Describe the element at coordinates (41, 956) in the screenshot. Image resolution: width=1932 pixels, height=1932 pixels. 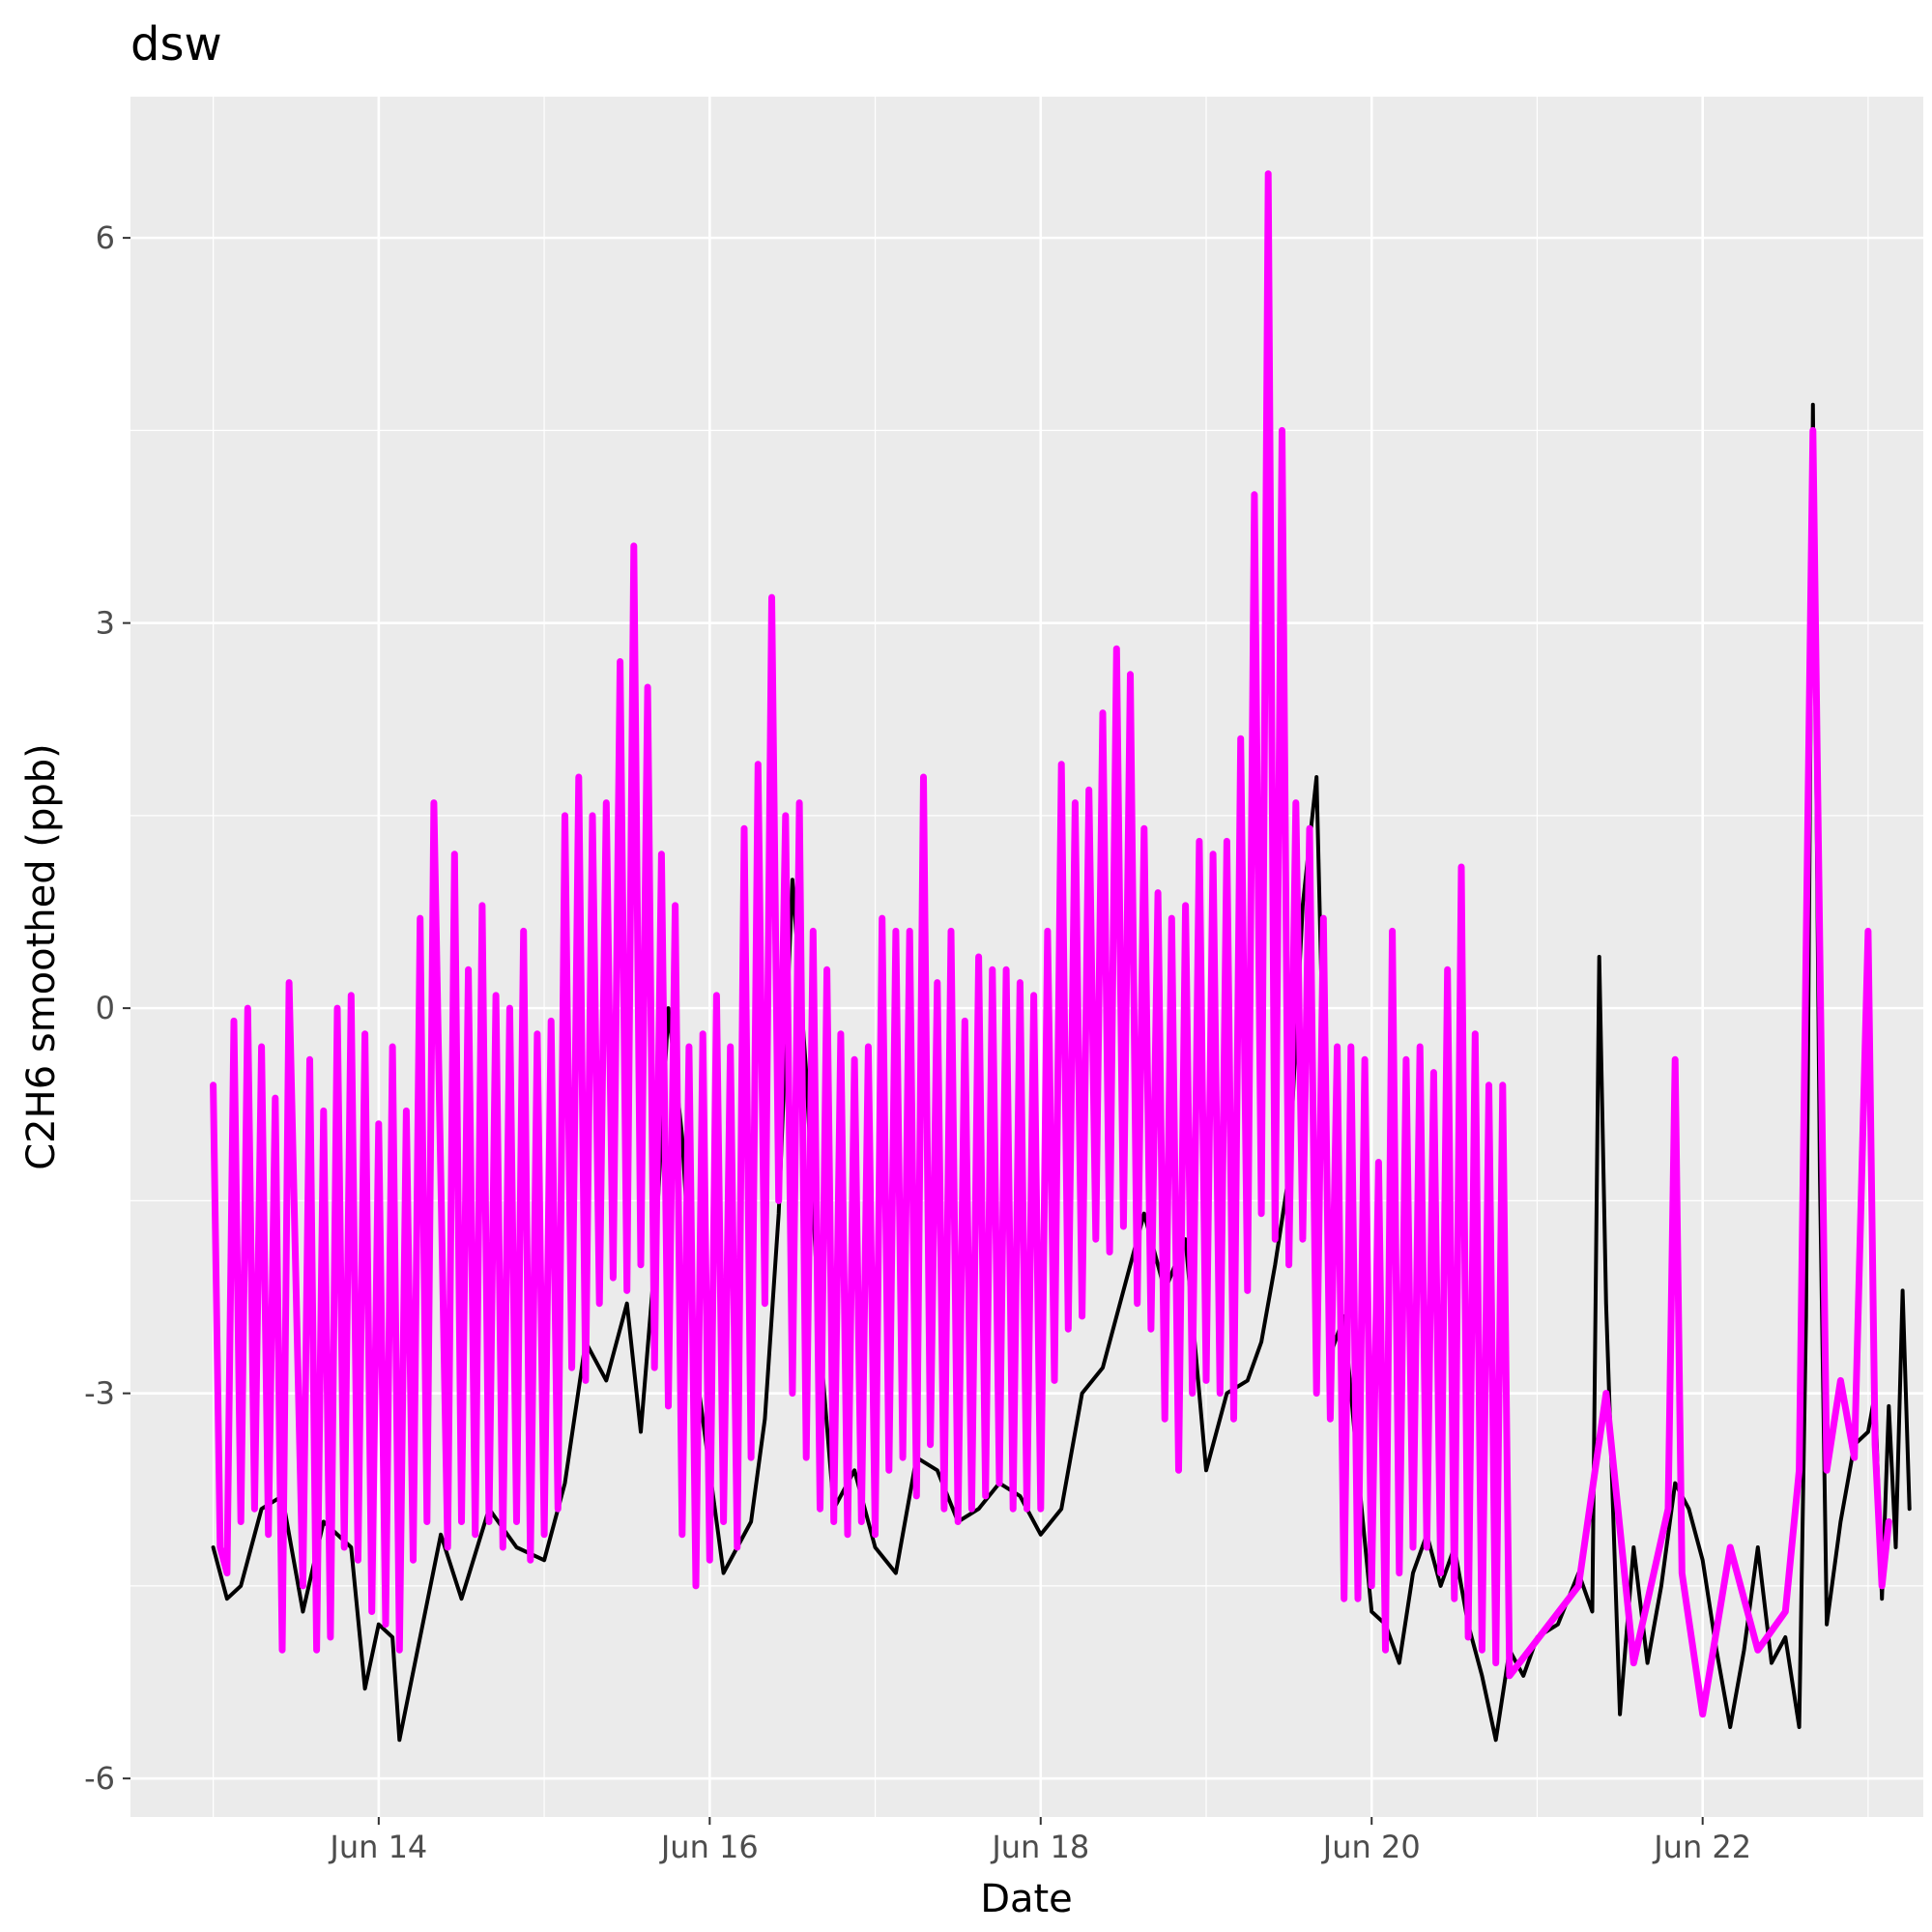
I see `y-axis-title: C2H6 smoothed (ppb)` at that location.